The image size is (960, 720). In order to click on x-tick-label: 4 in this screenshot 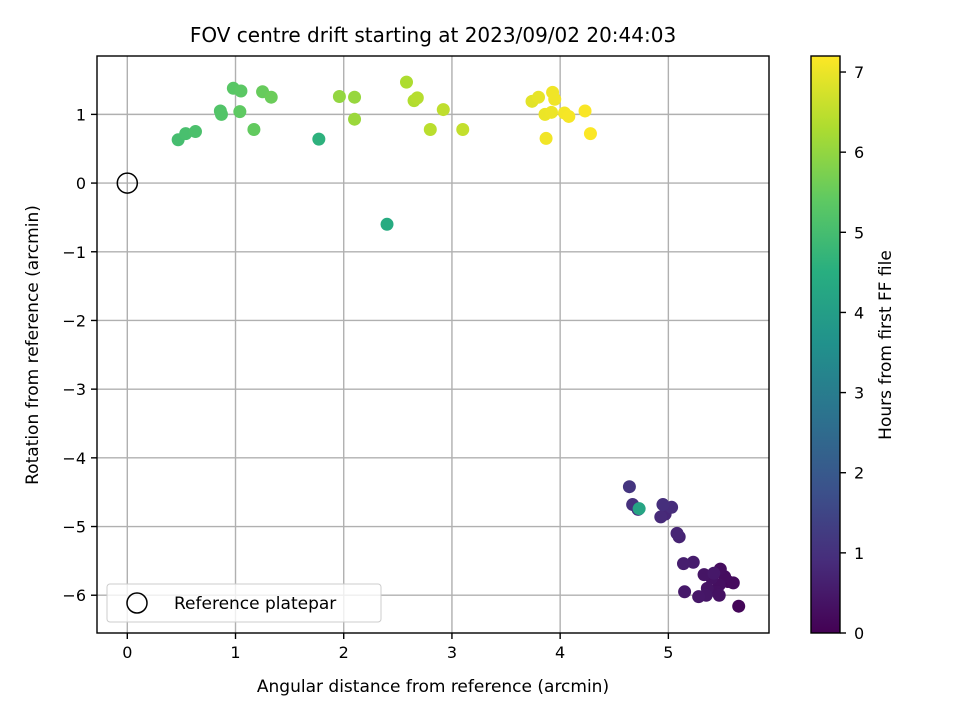, I will do `click(560, 652)`.